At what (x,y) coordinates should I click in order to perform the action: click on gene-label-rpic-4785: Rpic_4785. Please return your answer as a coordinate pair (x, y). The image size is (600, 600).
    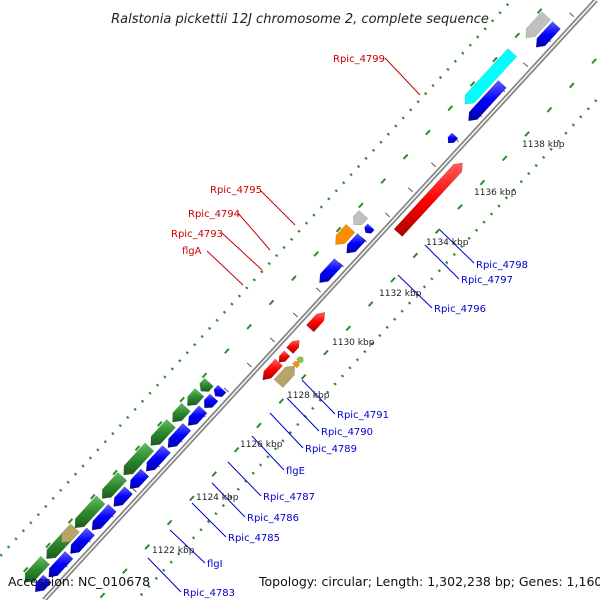
    Looking at the image, I should click on (254, 538).